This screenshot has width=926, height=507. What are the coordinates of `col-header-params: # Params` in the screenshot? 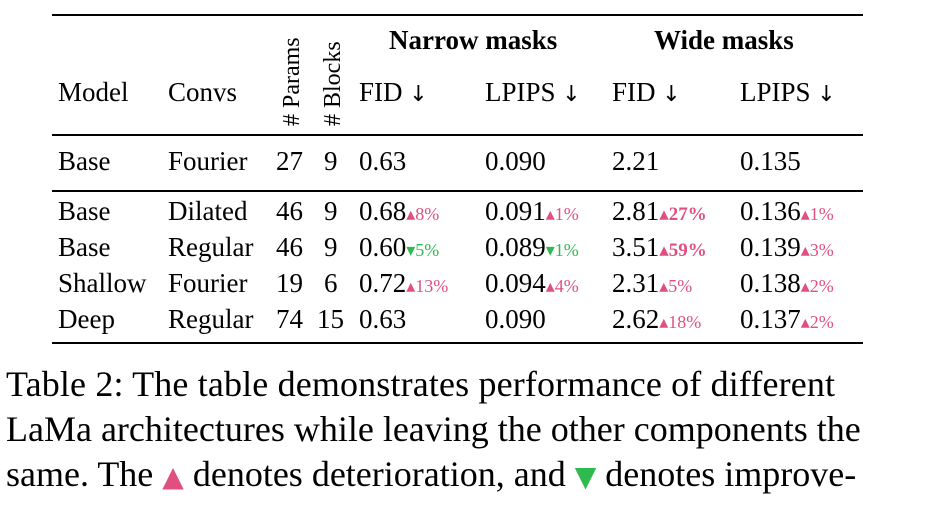 It's located at (292, 81).